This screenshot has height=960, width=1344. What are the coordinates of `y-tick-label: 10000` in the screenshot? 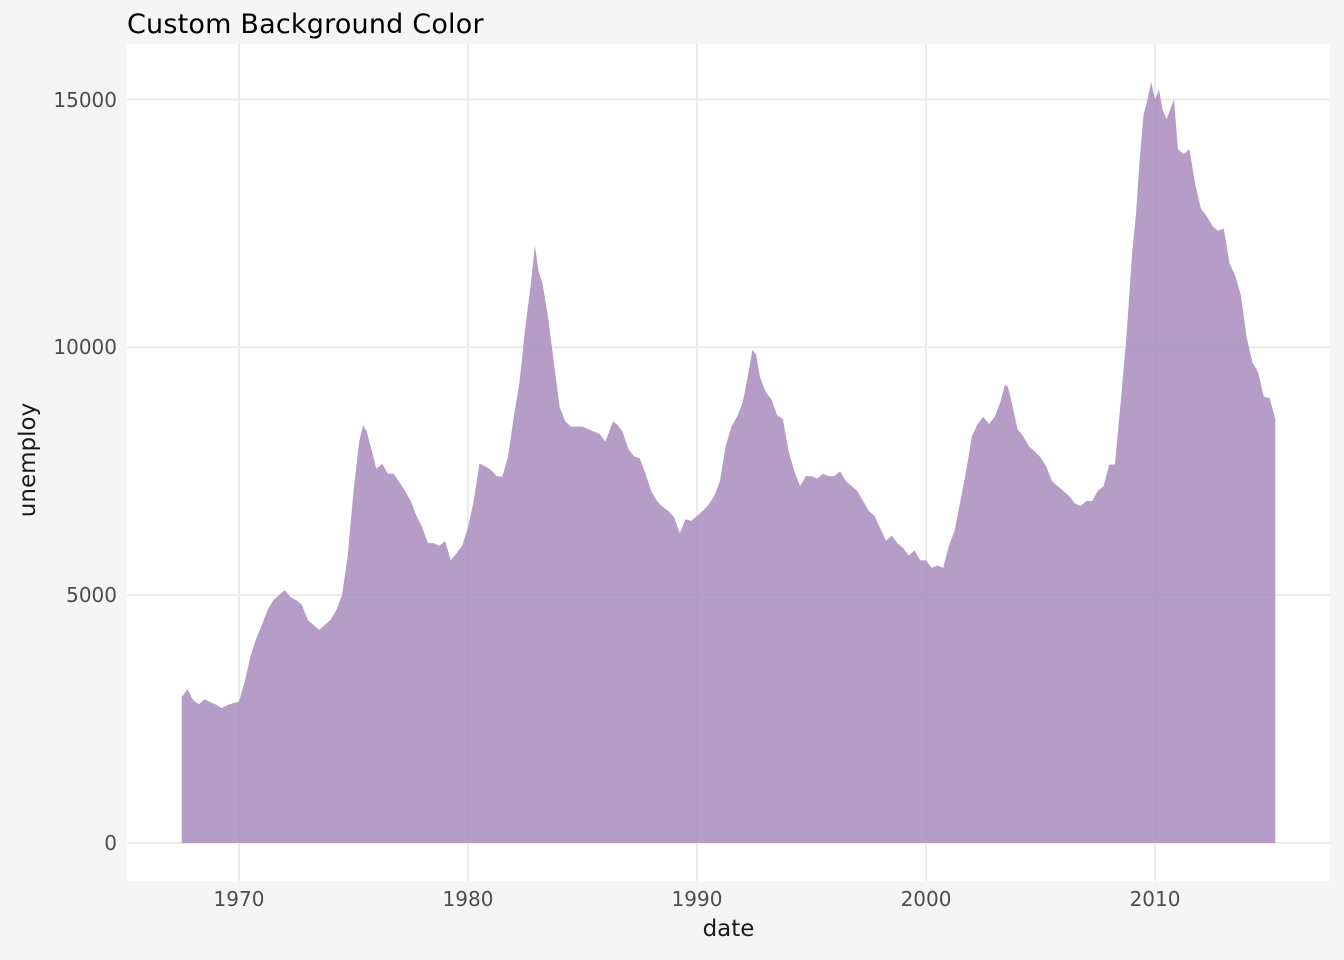 It's located at (85, 347).